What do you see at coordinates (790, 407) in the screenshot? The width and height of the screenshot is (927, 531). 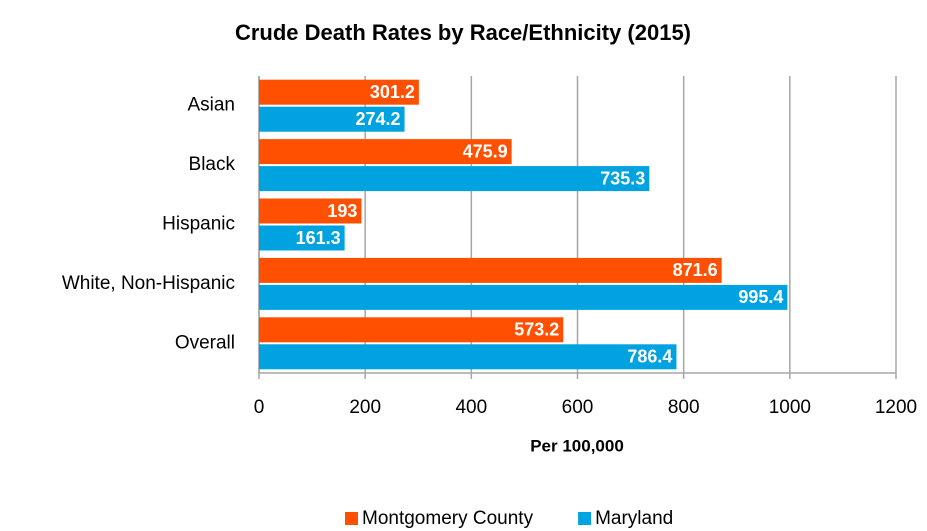 I see `x-tick-label: 1000` at bounding box center [790, 407].